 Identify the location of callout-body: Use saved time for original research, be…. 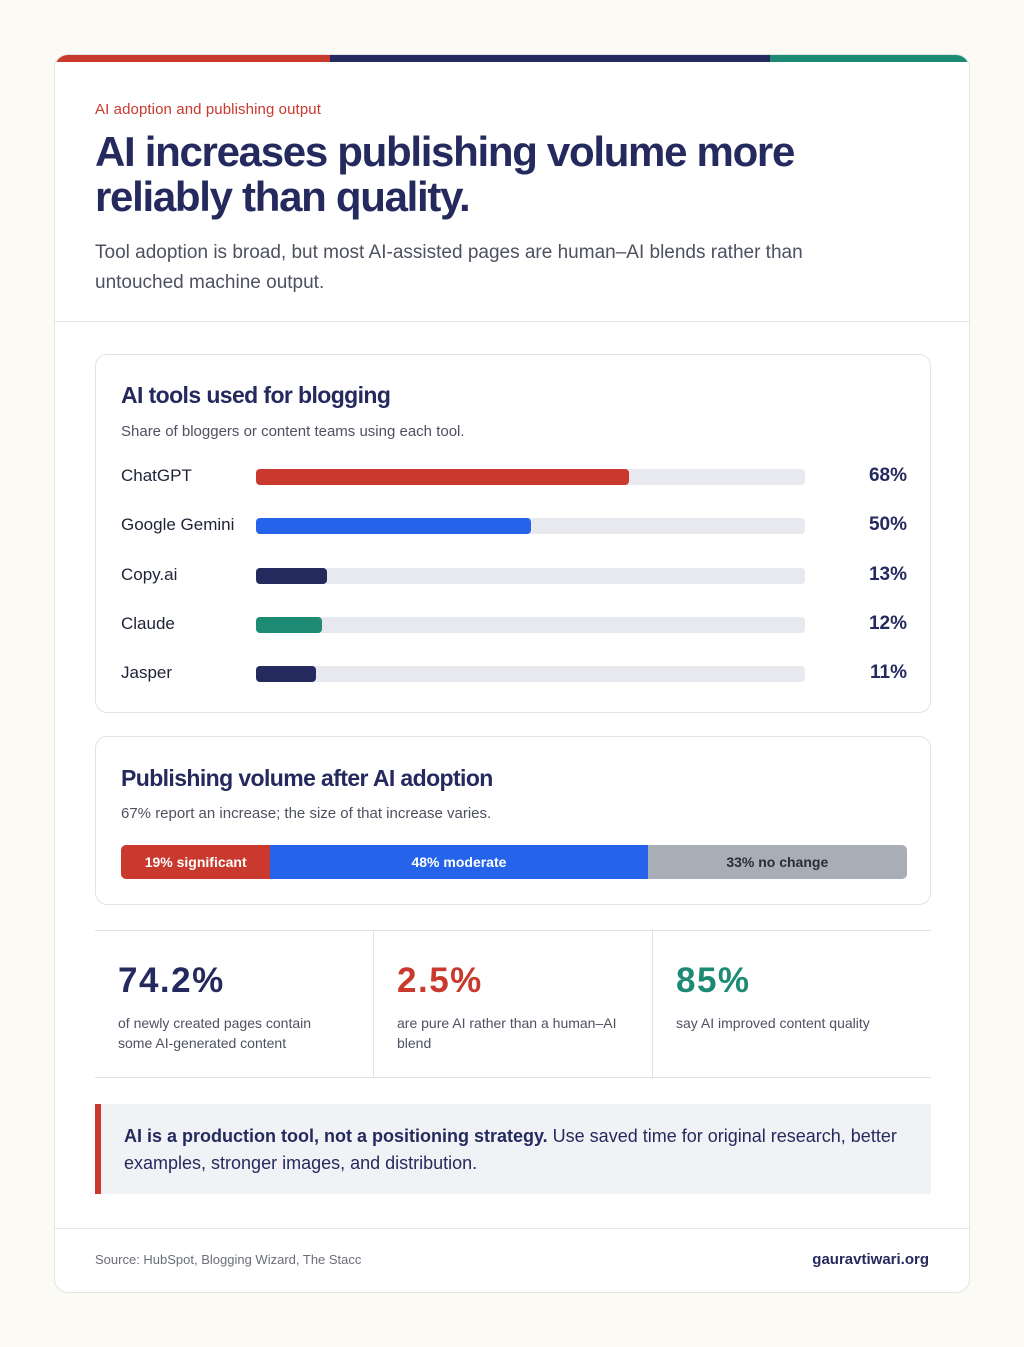
(510, 1149).